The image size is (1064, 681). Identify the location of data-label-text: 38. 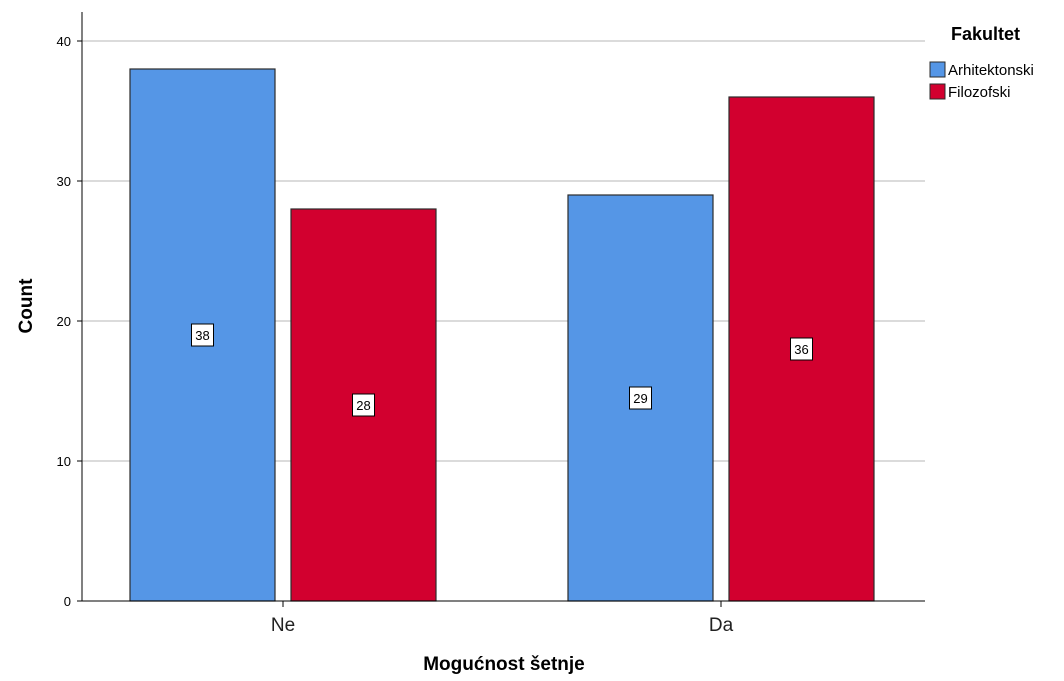
(202, 335).